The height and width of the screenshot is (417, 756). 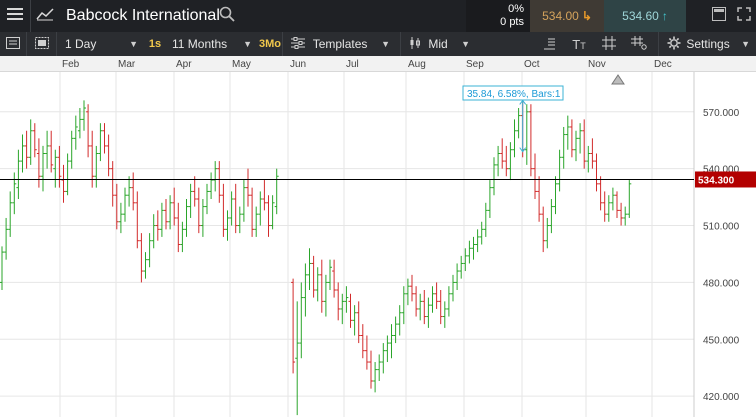 I want to click on measure-label: 35.84, 6.58%, Bars:1, so click(x=514, y=94).